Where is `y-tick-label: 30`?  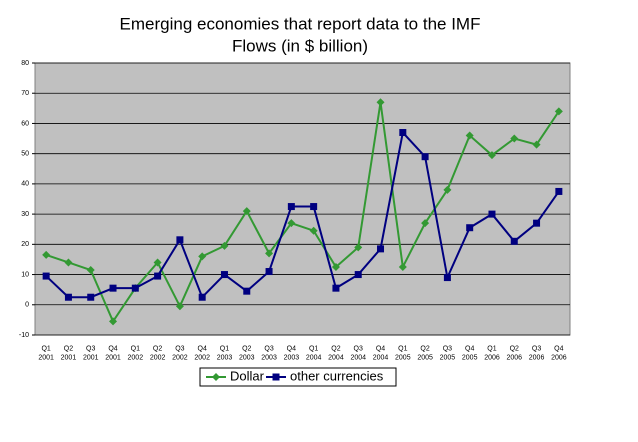 y-tick-label: 30 is located at coordinates (25, 214).